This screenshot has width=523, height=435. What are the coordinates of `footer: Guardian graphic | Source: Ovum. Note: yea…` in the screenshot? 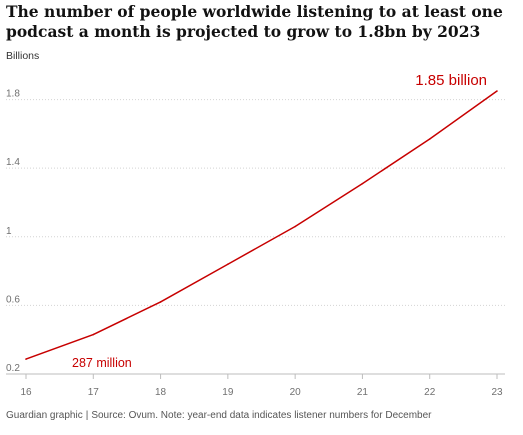 It's located at (218, 415).